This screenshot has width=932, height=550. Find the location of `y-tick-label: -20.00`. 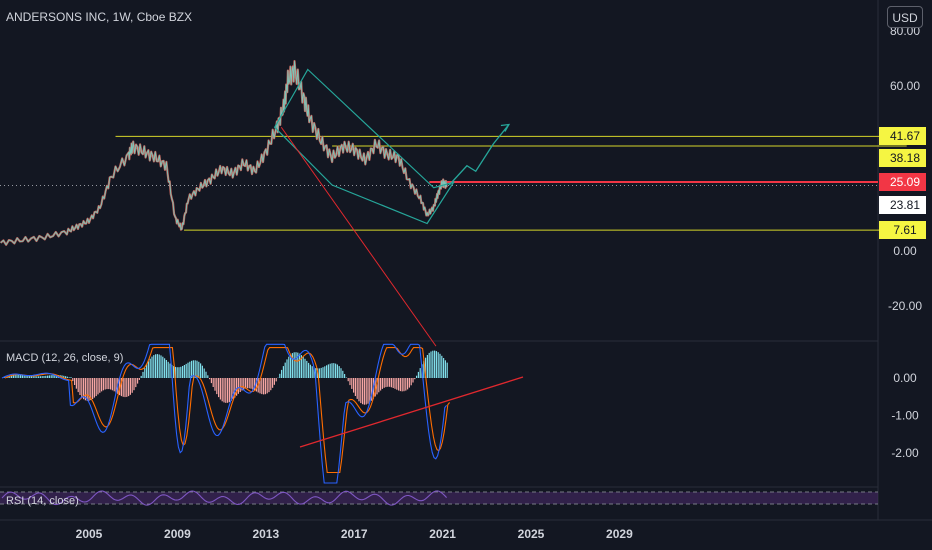

y-tick-label: -20.00 is located at coordinates (905, 306).